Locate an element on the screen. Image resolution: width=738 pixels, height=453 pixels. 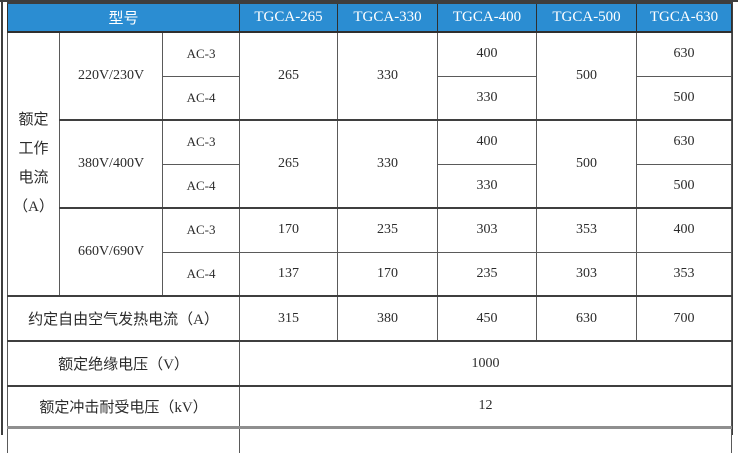
header-model-tgca-400: TGCA-400 is located at coordinates (487, 17).